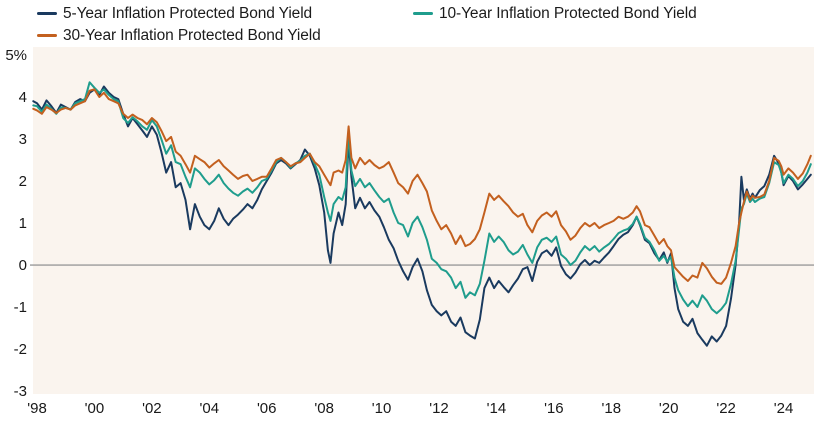 This screenshot has width=825, height=421. Describe the element at coordinates (439, 408) in the screenshot. I see `x-axis-tick-label: '12` at that location.